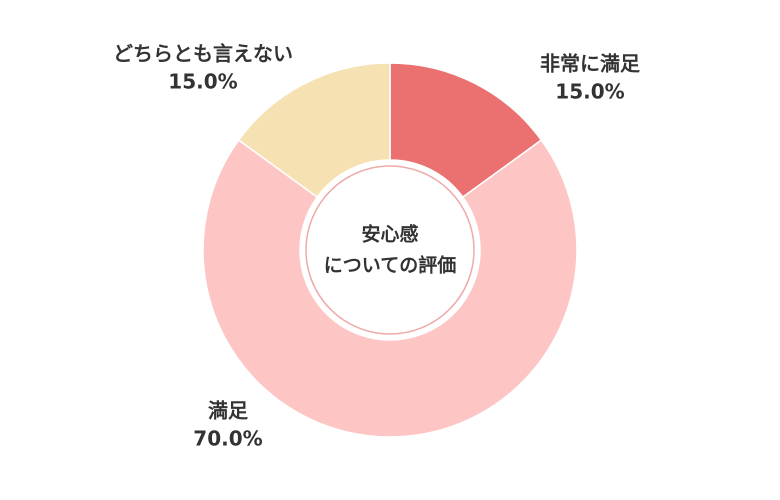  Describe the element at coordinates (389, 234) in the screenshot. I see `center-label: 安心感` at that location.